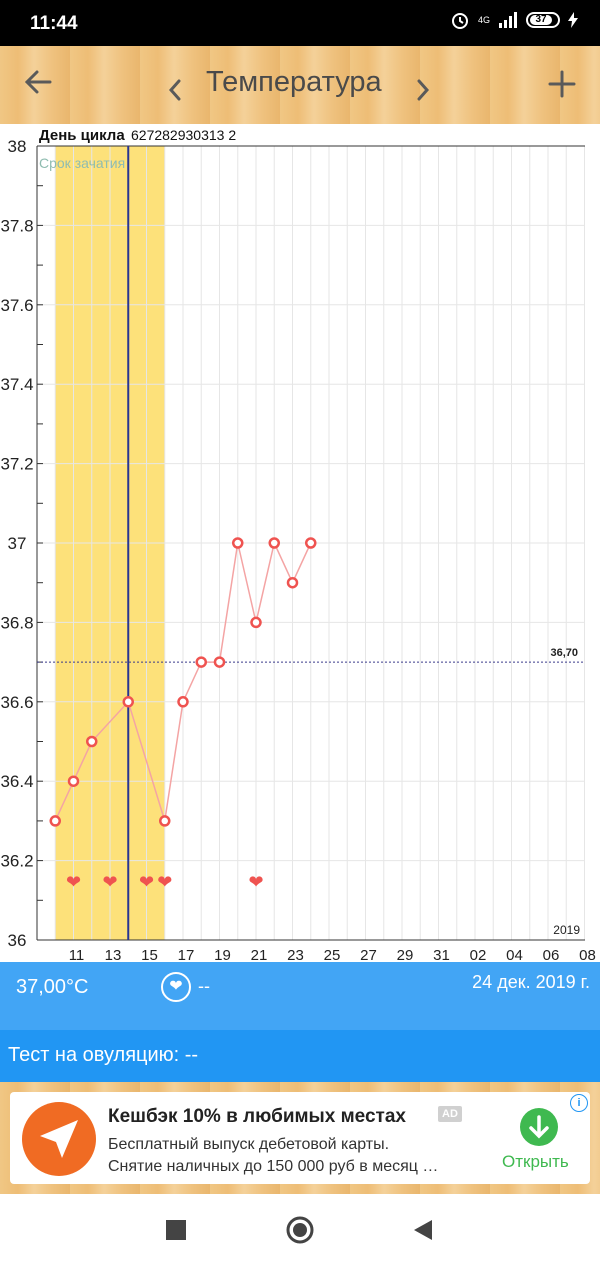  I want to click on x-tick-label: 04, so click(514, 954).